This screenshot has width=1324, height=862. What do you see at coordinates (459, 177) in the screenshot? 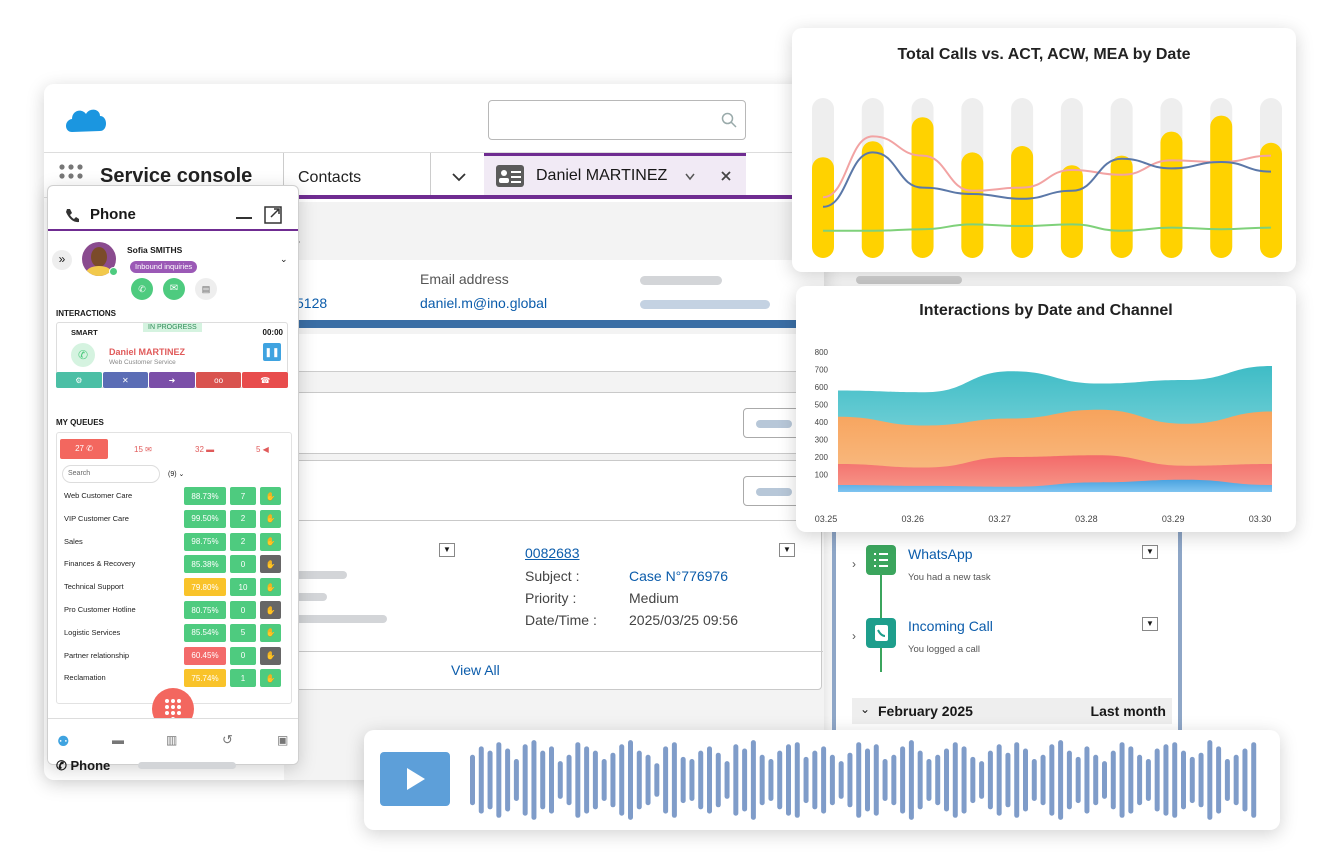
I see `chevron-down-icon` at bounding box center [459, 177].